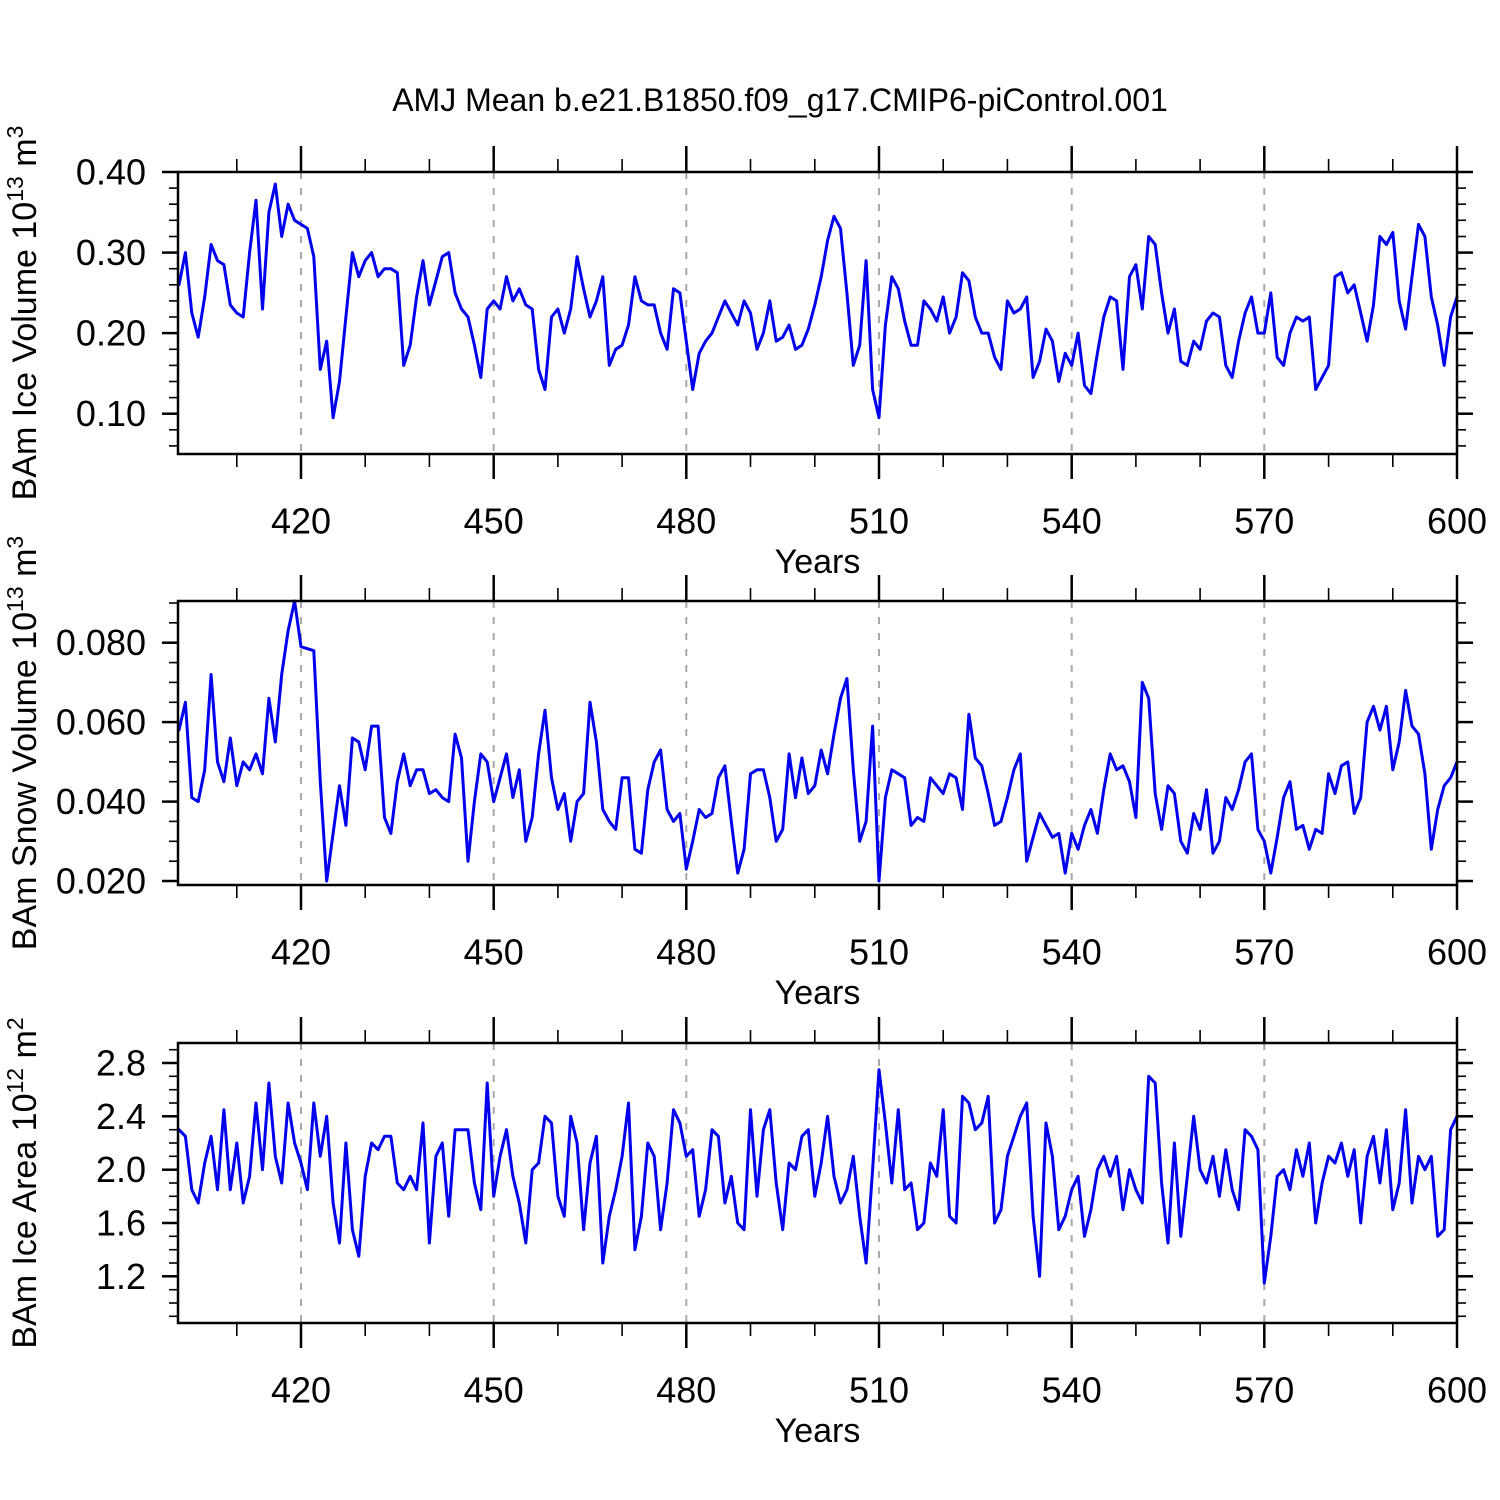 This screenshot has height=1500, width=1500. Describe the element at coordinates (121, 1169) in the screenshot. I see `y-tick-label: 2.0` at that location.